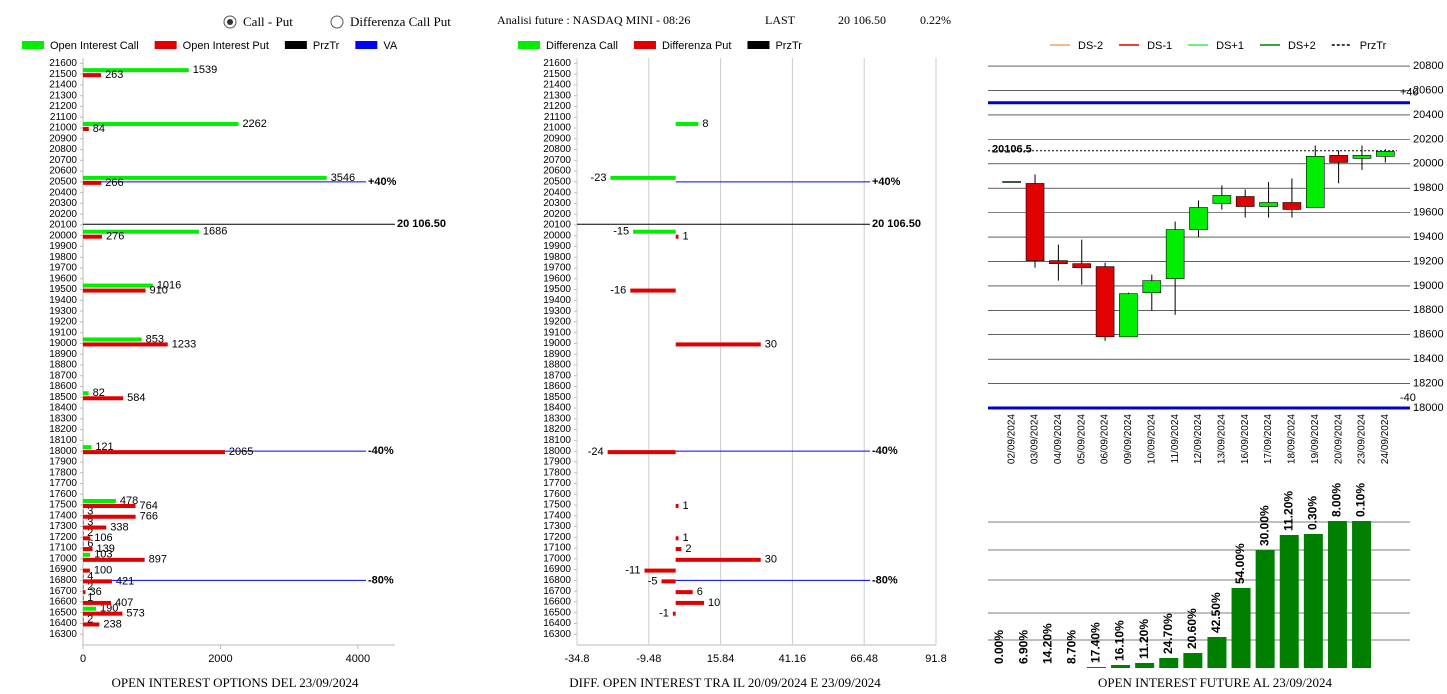  Describe the element at coordinates (1072, 647) in the screenshot. I see `bar-label: 8.70%` at that location.